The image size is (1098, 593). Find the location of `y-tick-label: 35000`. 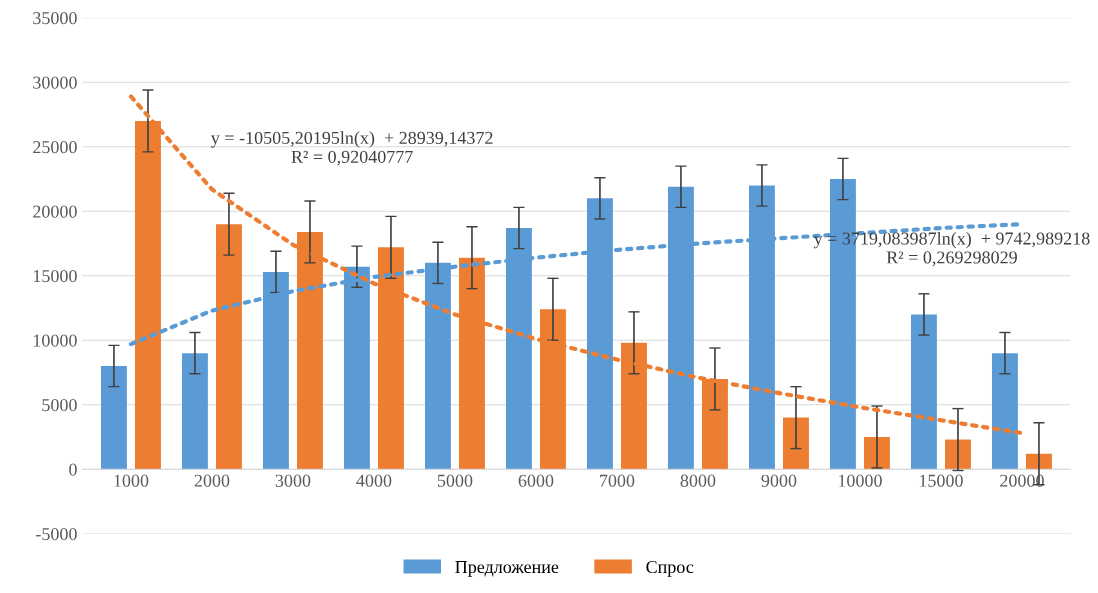

y-tick-label: 35000 is located at coordinates (55, 18).